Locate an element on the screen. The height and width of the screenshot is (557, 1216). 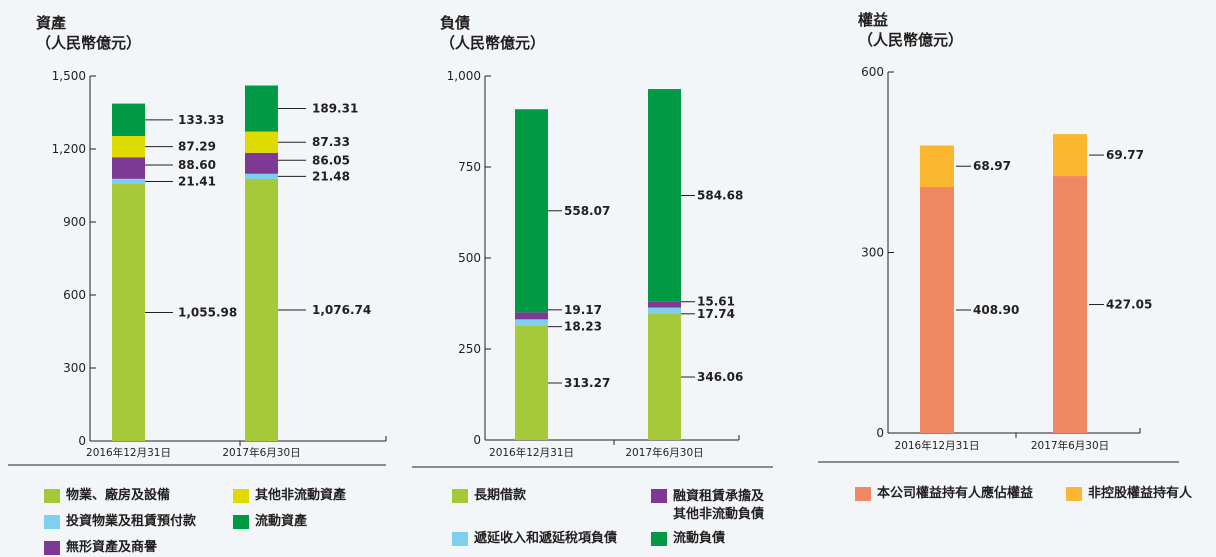
legend-label-current-liabilities: 流動負債 is located at coordinates (699, 538).